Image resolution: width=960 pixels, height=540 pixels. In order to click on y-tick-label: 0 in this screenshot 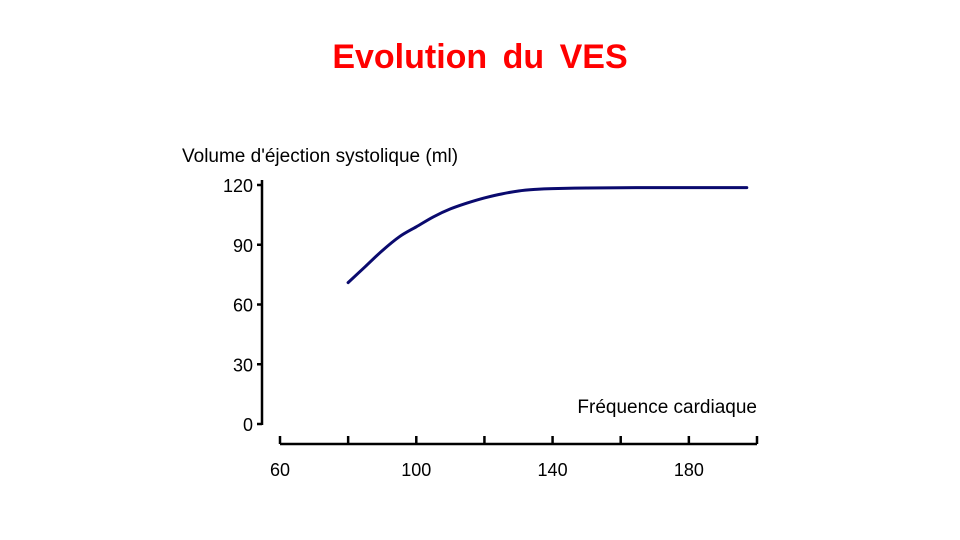, I will do `click(248, 425)`.